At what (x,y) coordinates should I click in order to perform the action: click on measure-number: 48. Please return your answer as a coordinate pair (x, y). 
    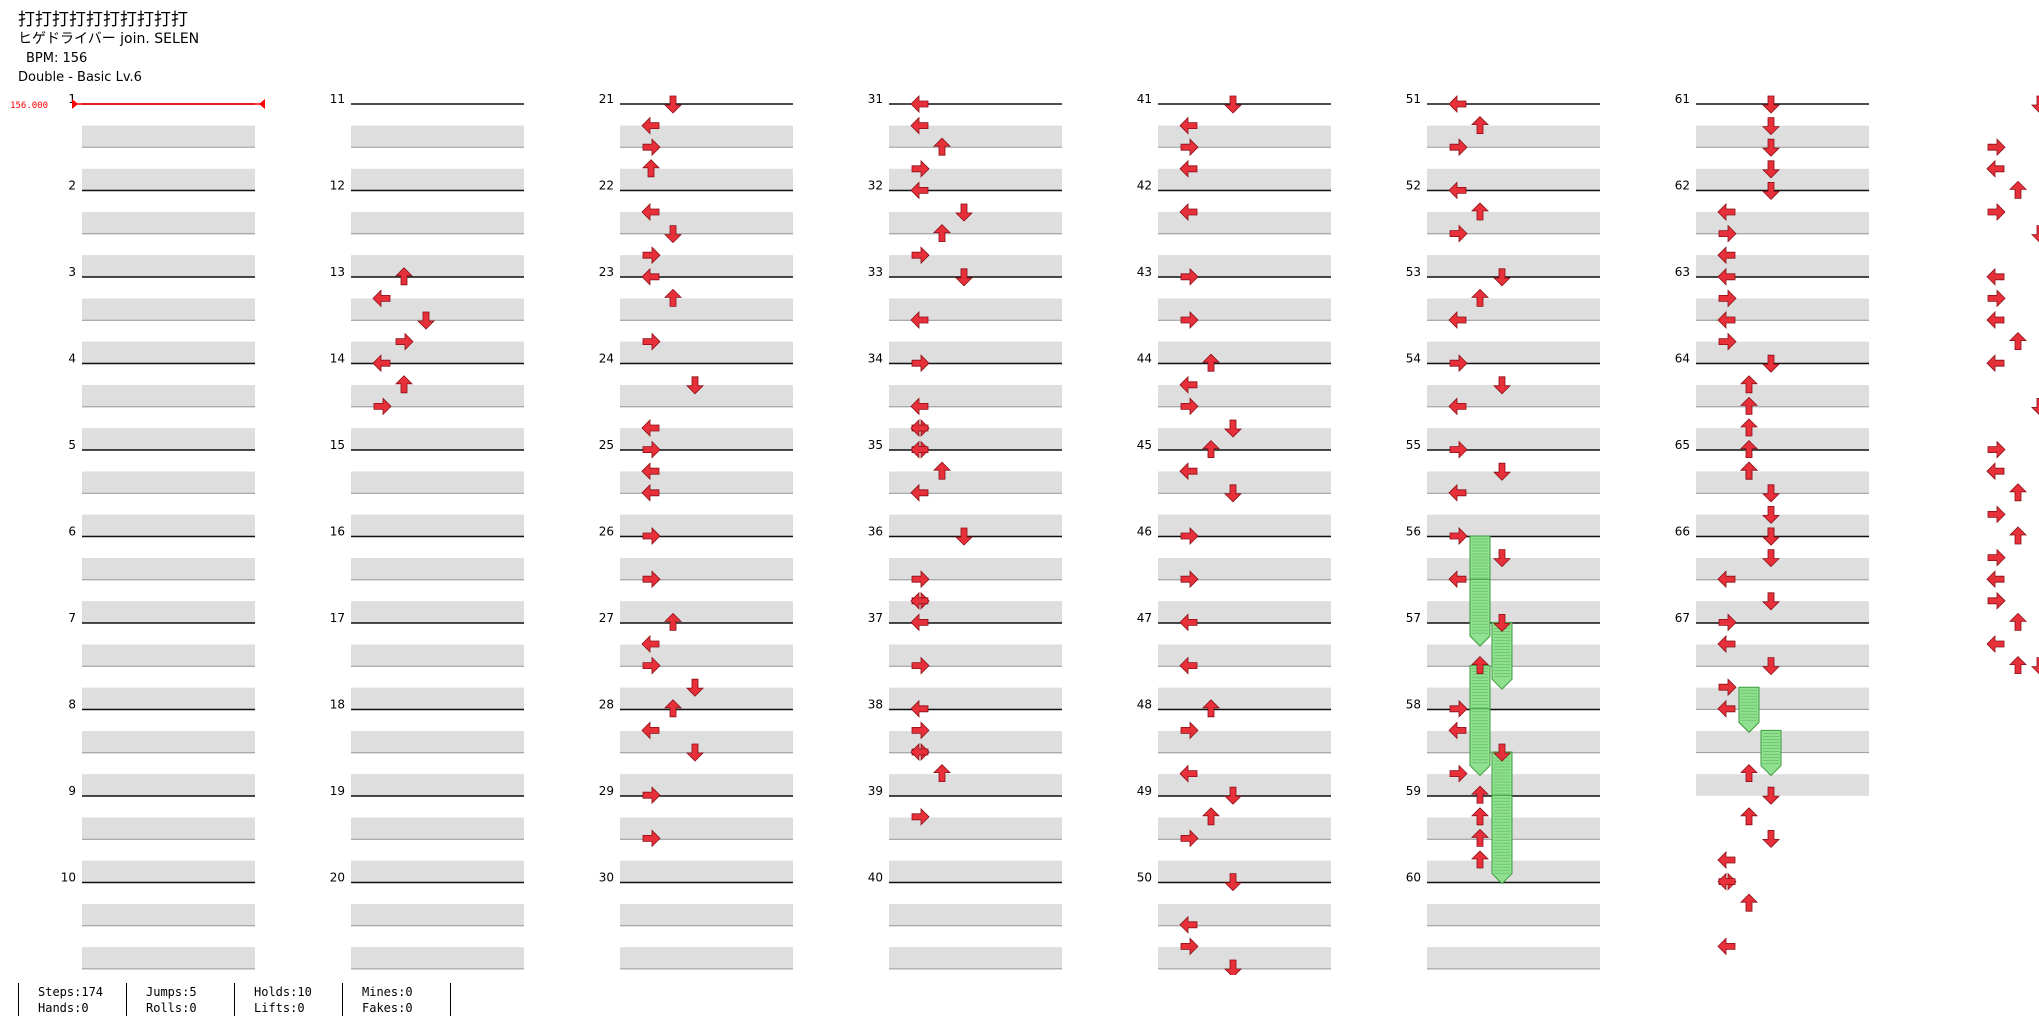
    Looking at the image, I should click on (1144, 705).